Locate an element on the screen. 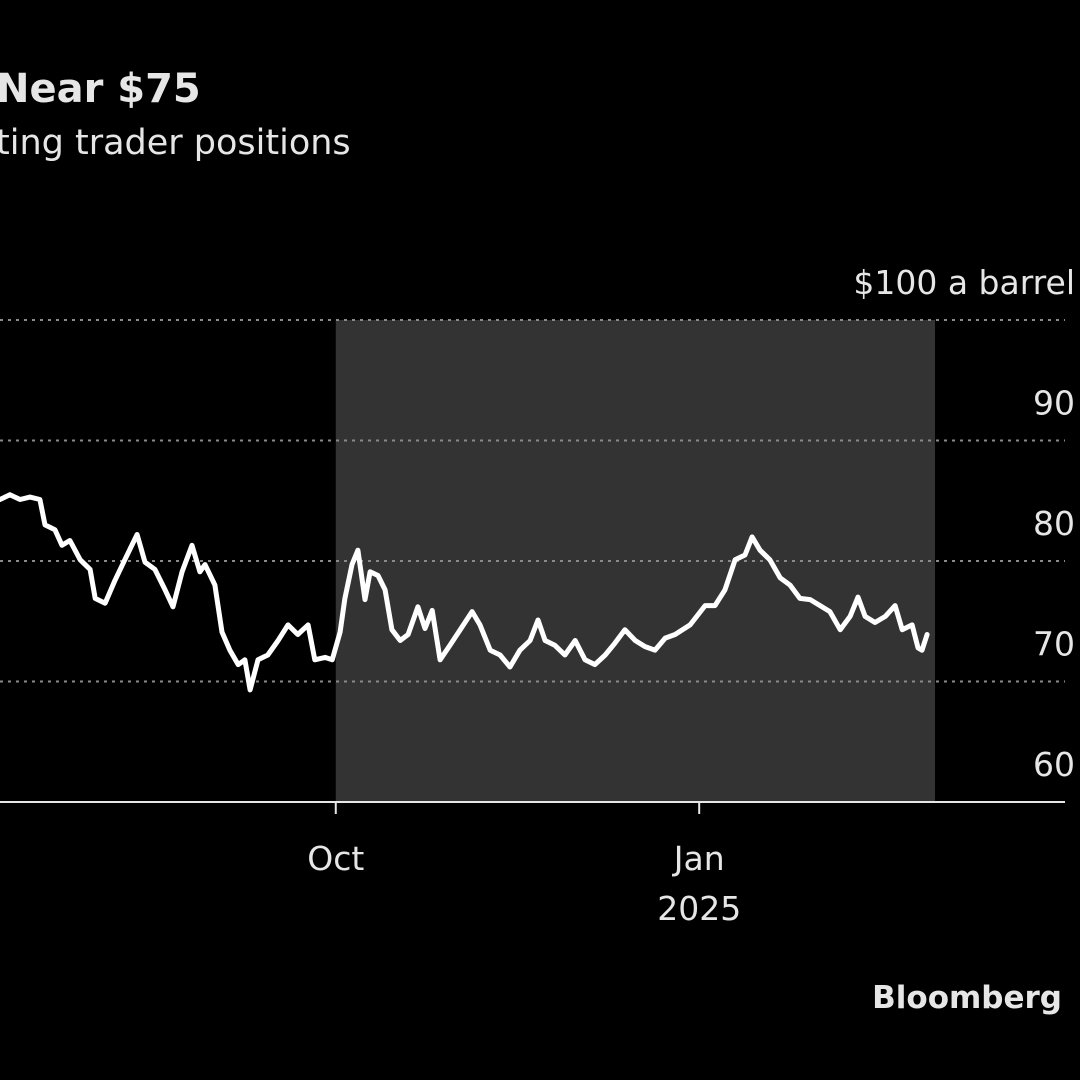 The height and width of the screenshot is (1080, 1080). y-tick-label: 80 is located at coordinates (1054, 523).